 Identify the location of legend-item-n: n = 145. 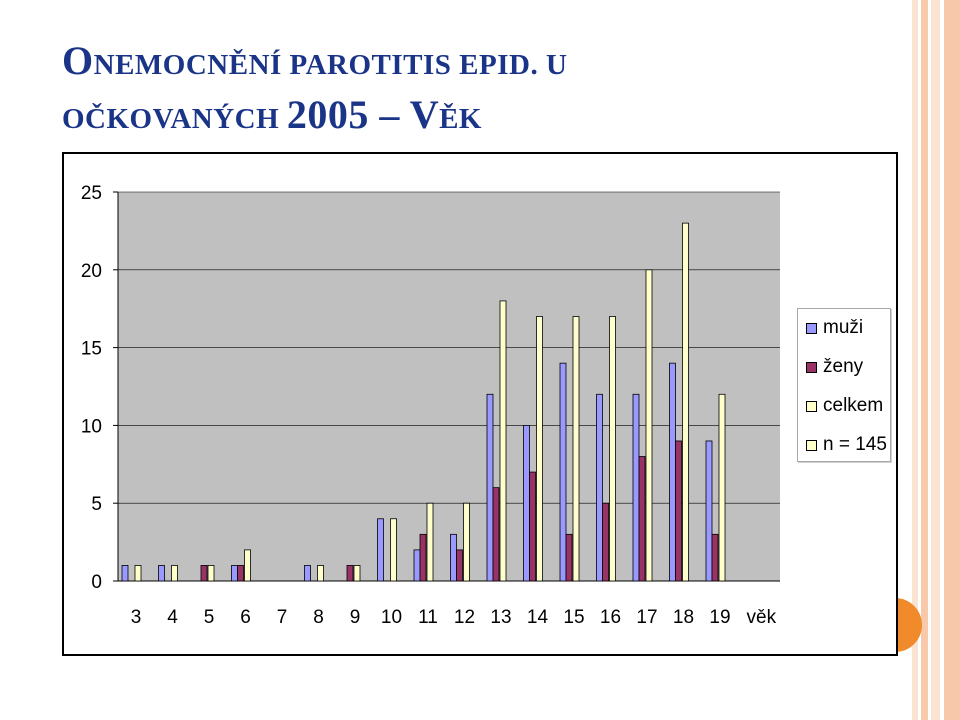
(846, 444).